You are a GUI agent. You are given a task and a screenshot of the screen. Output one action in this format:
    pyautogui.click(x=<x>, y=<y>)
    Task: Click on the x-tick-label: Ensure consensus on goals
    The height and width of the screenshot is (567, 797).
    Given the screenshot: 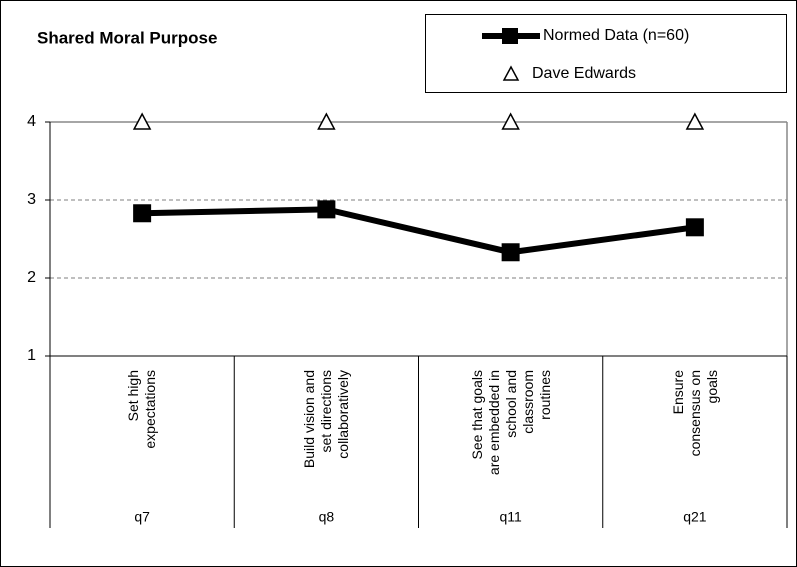 What is the action you would take?
    pyautogui.click(x=694, y=413)
    